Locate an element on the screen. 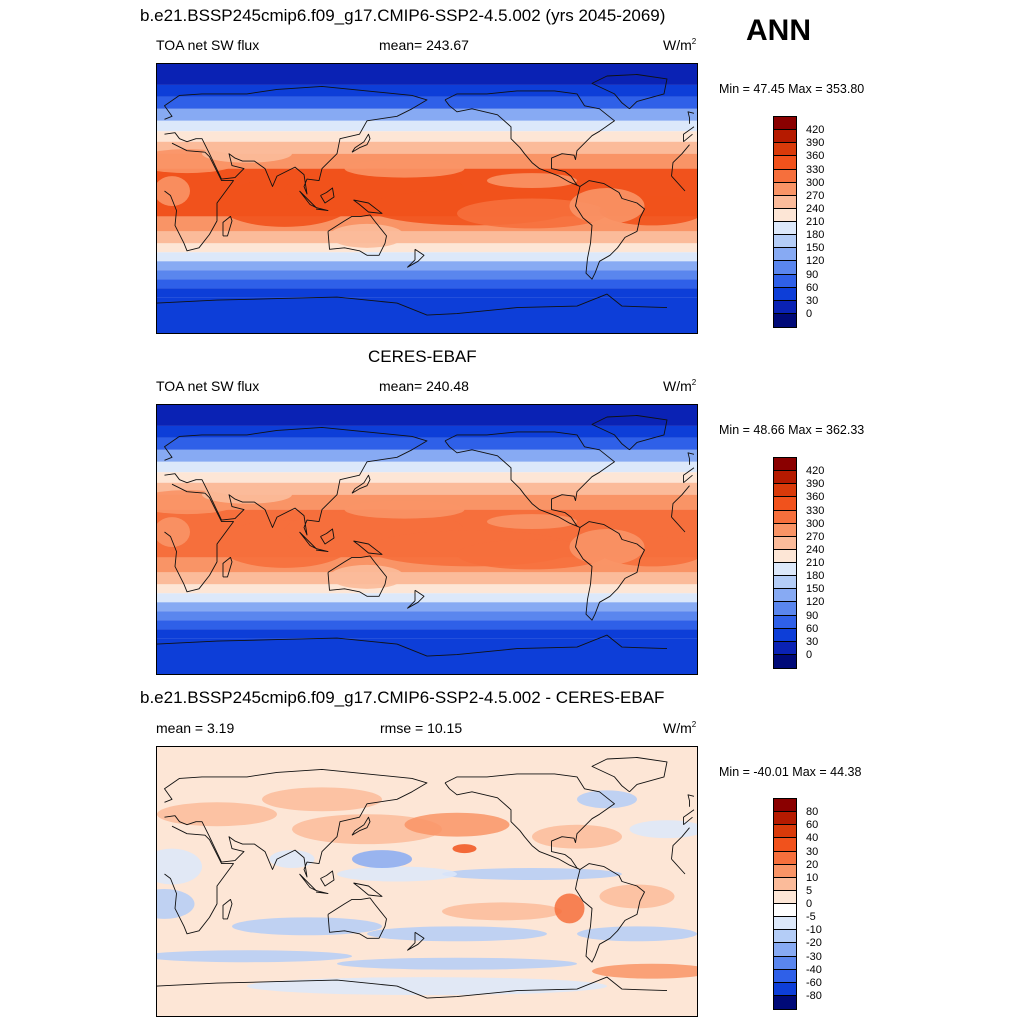 Image resolution: width=1024 pixels, height=1024 pixels. panel3-rmse-label: rmse = 10.15 is located at coordinates (421, 728).